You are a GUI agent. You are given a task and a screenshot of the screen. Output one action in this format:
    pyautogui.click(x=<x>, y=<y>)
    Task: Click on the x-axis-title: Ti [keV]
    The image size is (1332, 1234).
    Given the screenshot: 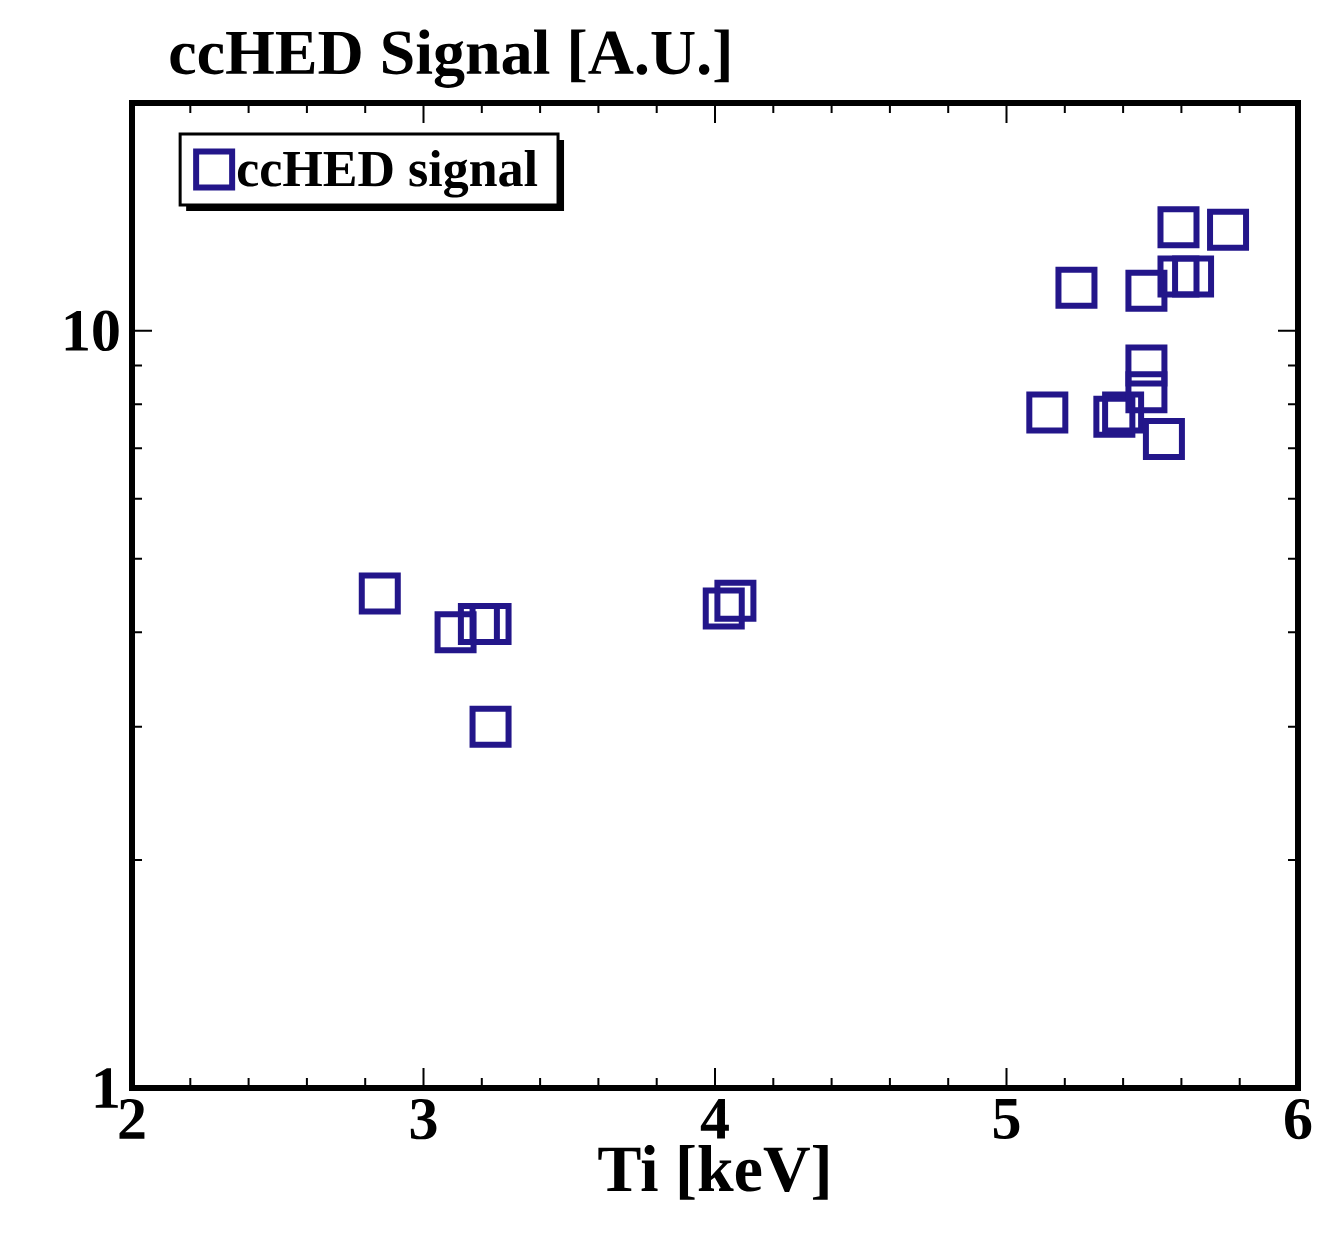 What is the action you would take?
    pyautogui.click(x=713, y=1172)
    